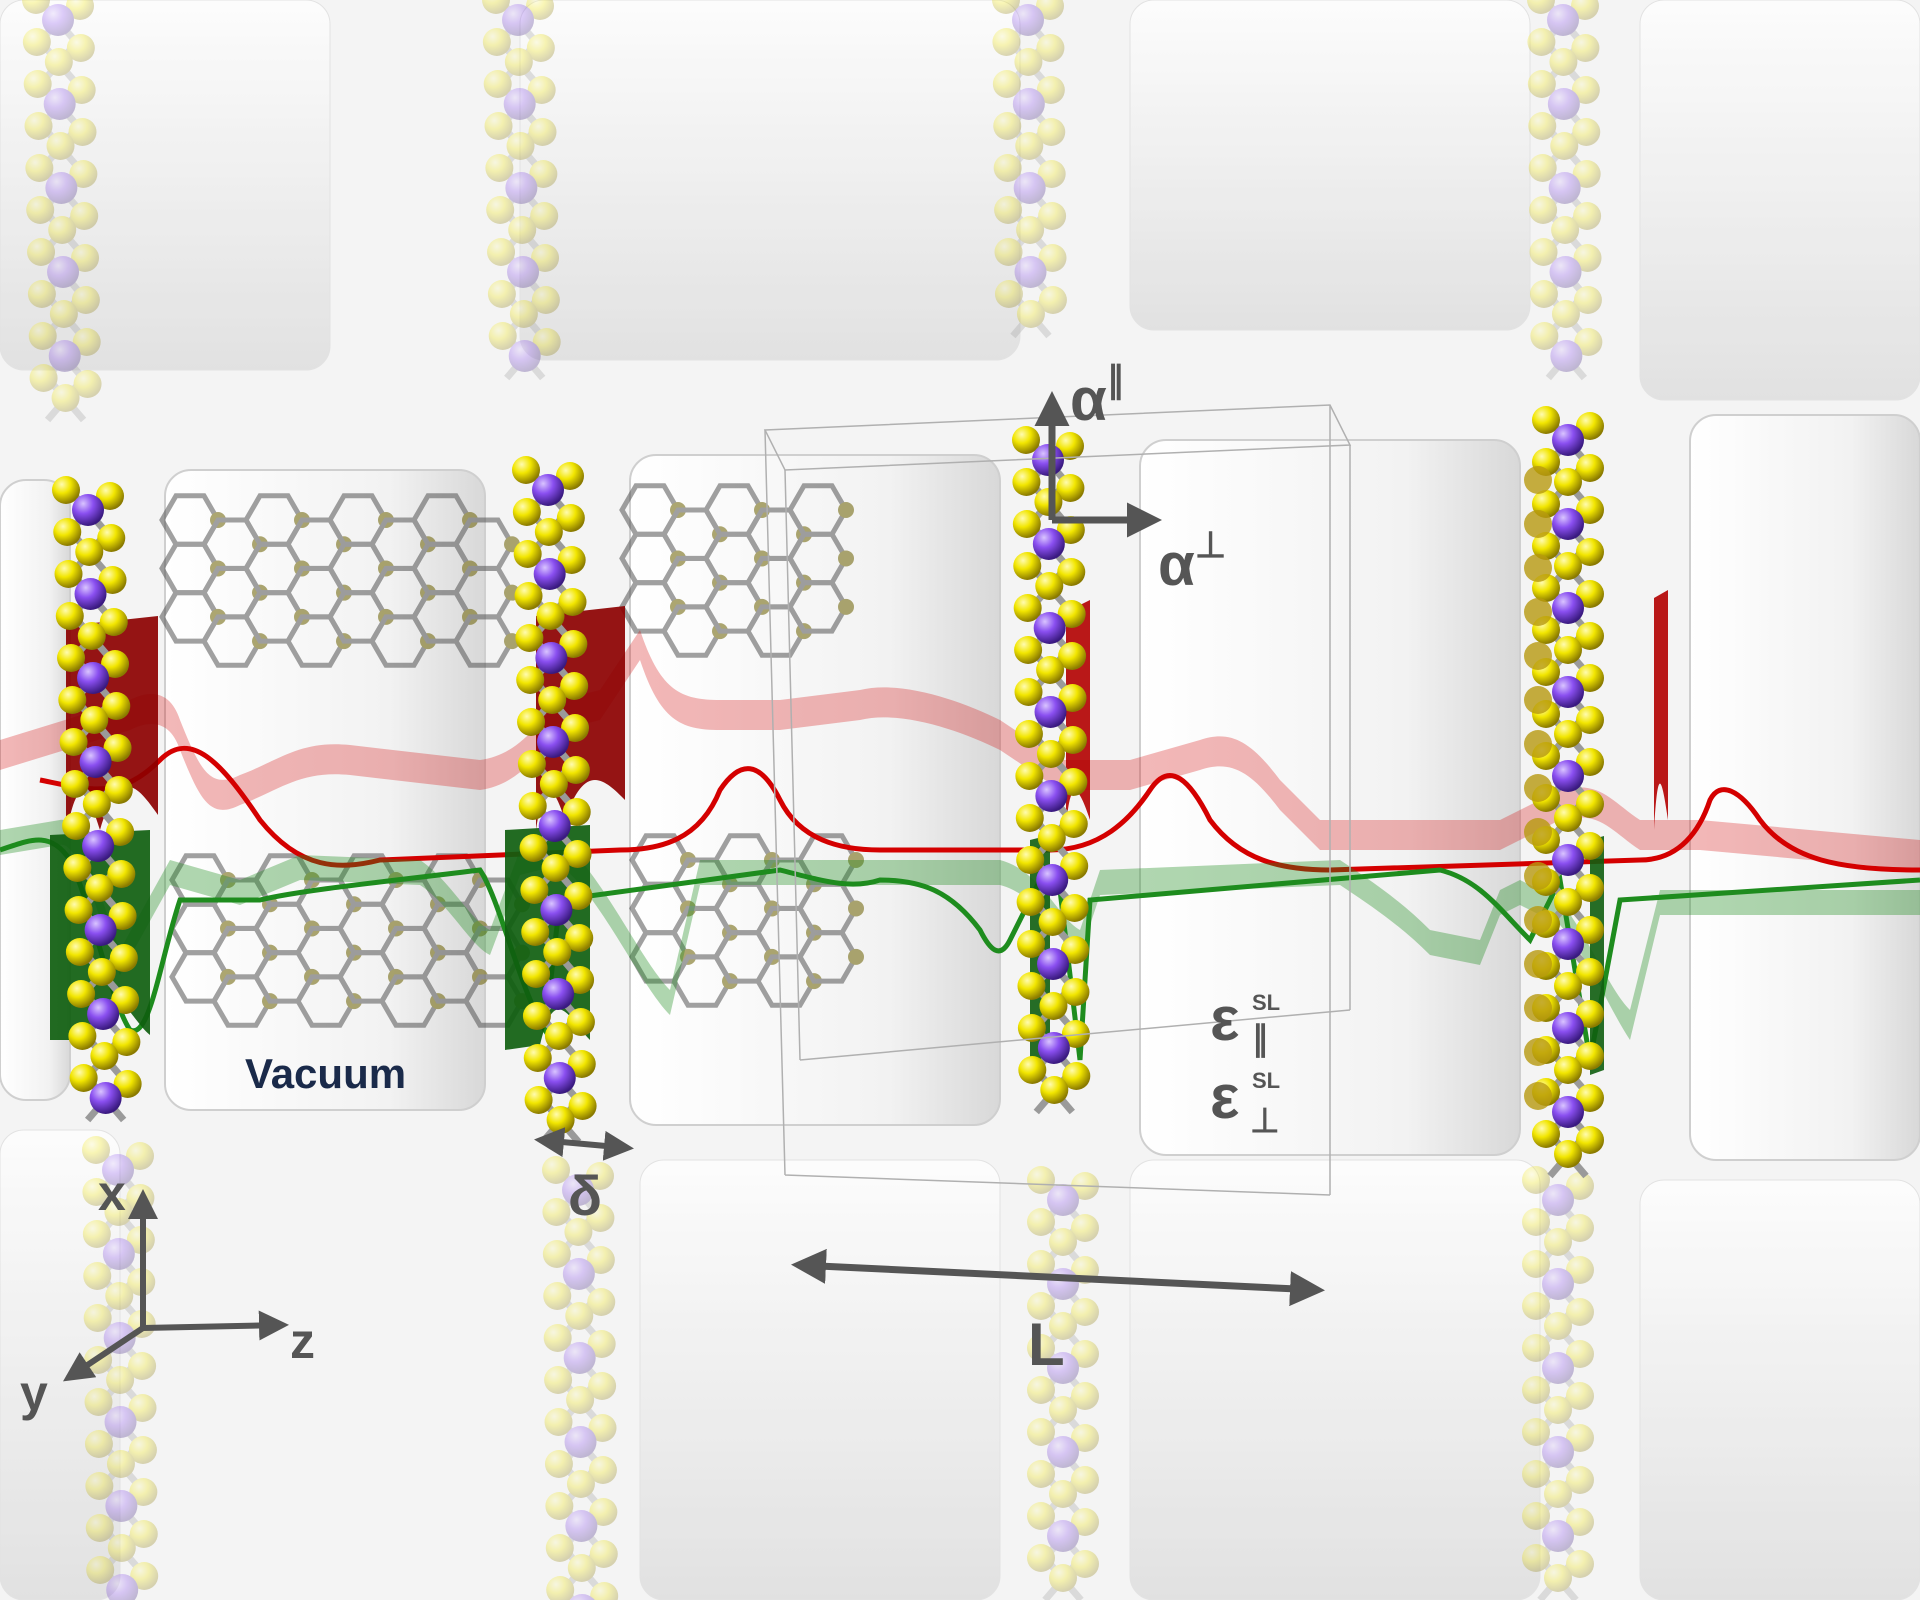 The image size is (1920, 1600). I want to click on z-axis-arrow, so click(215, 1325).